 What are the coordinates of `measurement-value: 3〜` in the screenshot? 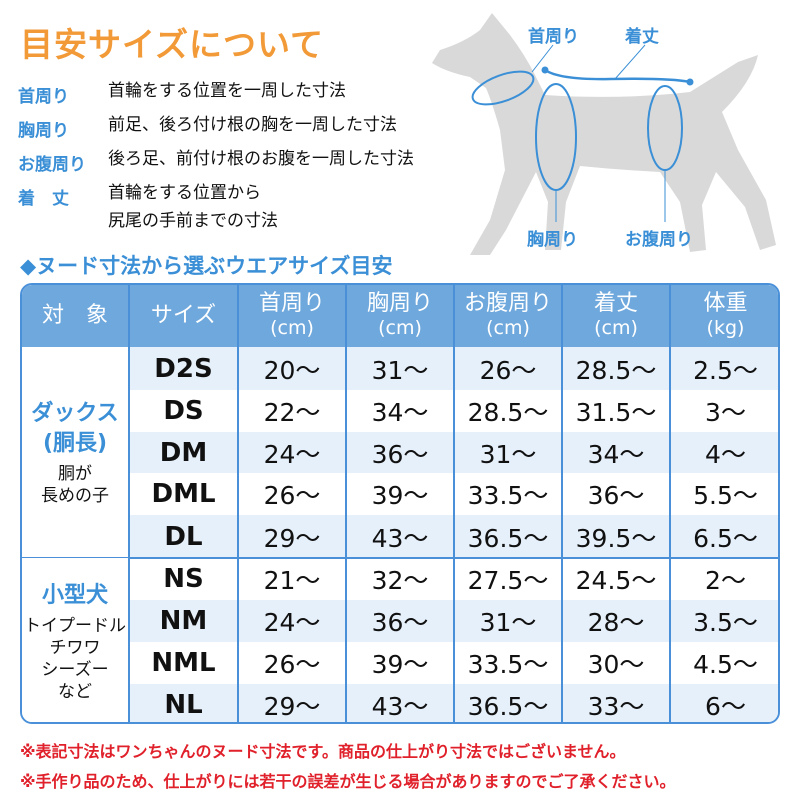 It's located at (725, 412).